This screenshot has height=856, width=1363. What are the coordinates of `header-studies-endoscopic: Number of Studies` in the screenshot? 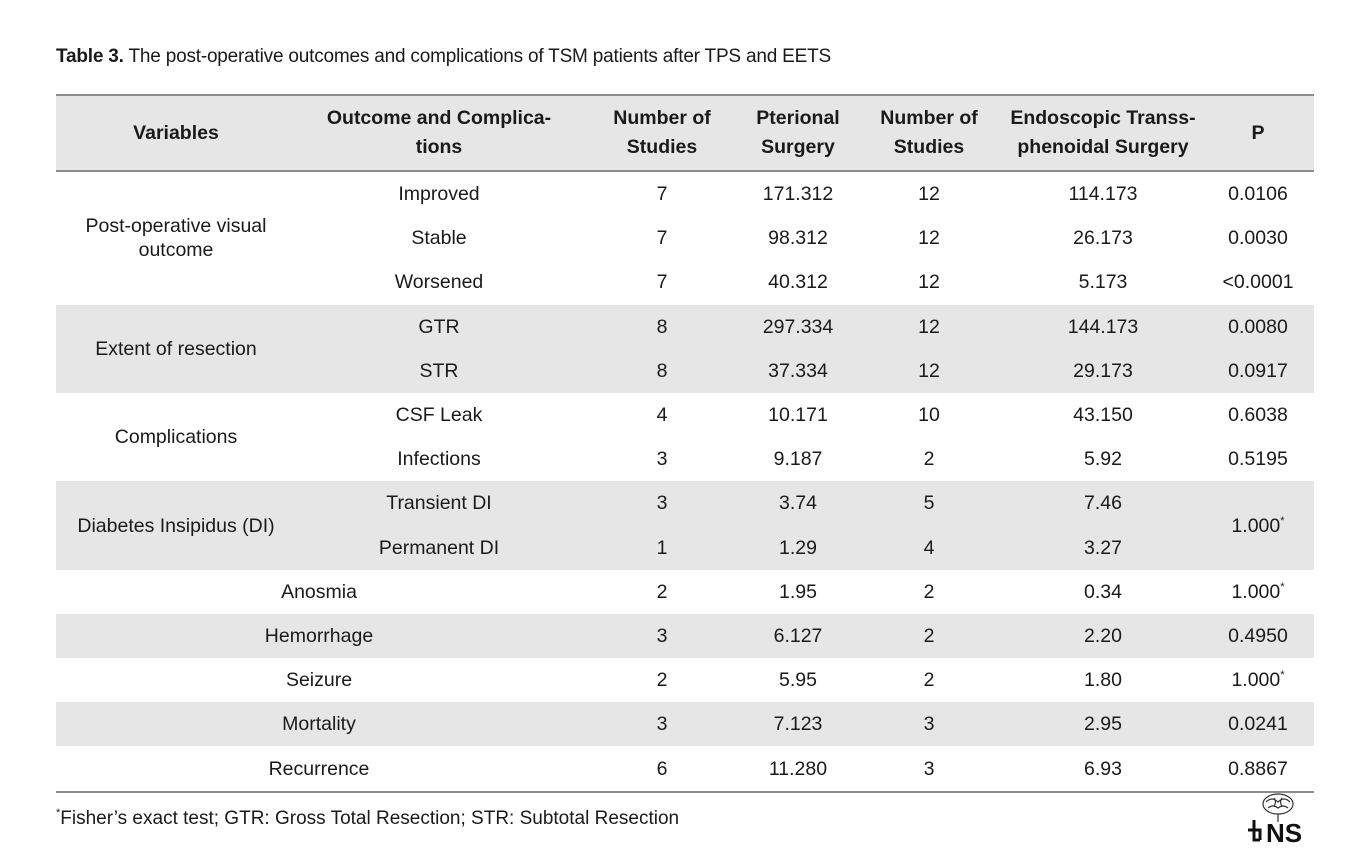 It's located at (929, 133).